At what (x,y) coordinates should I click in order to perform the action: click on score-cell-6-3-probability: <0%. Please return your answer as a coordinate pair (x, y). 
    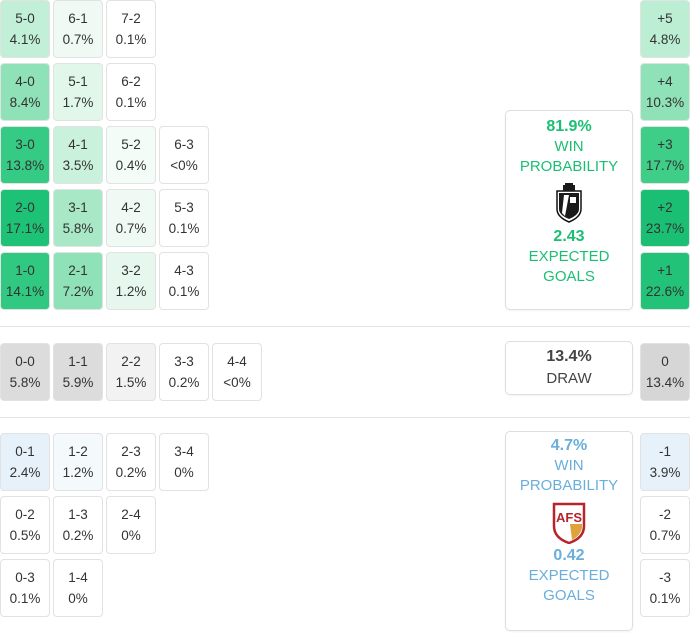
    Looking at the image, I should click on (184, 165).